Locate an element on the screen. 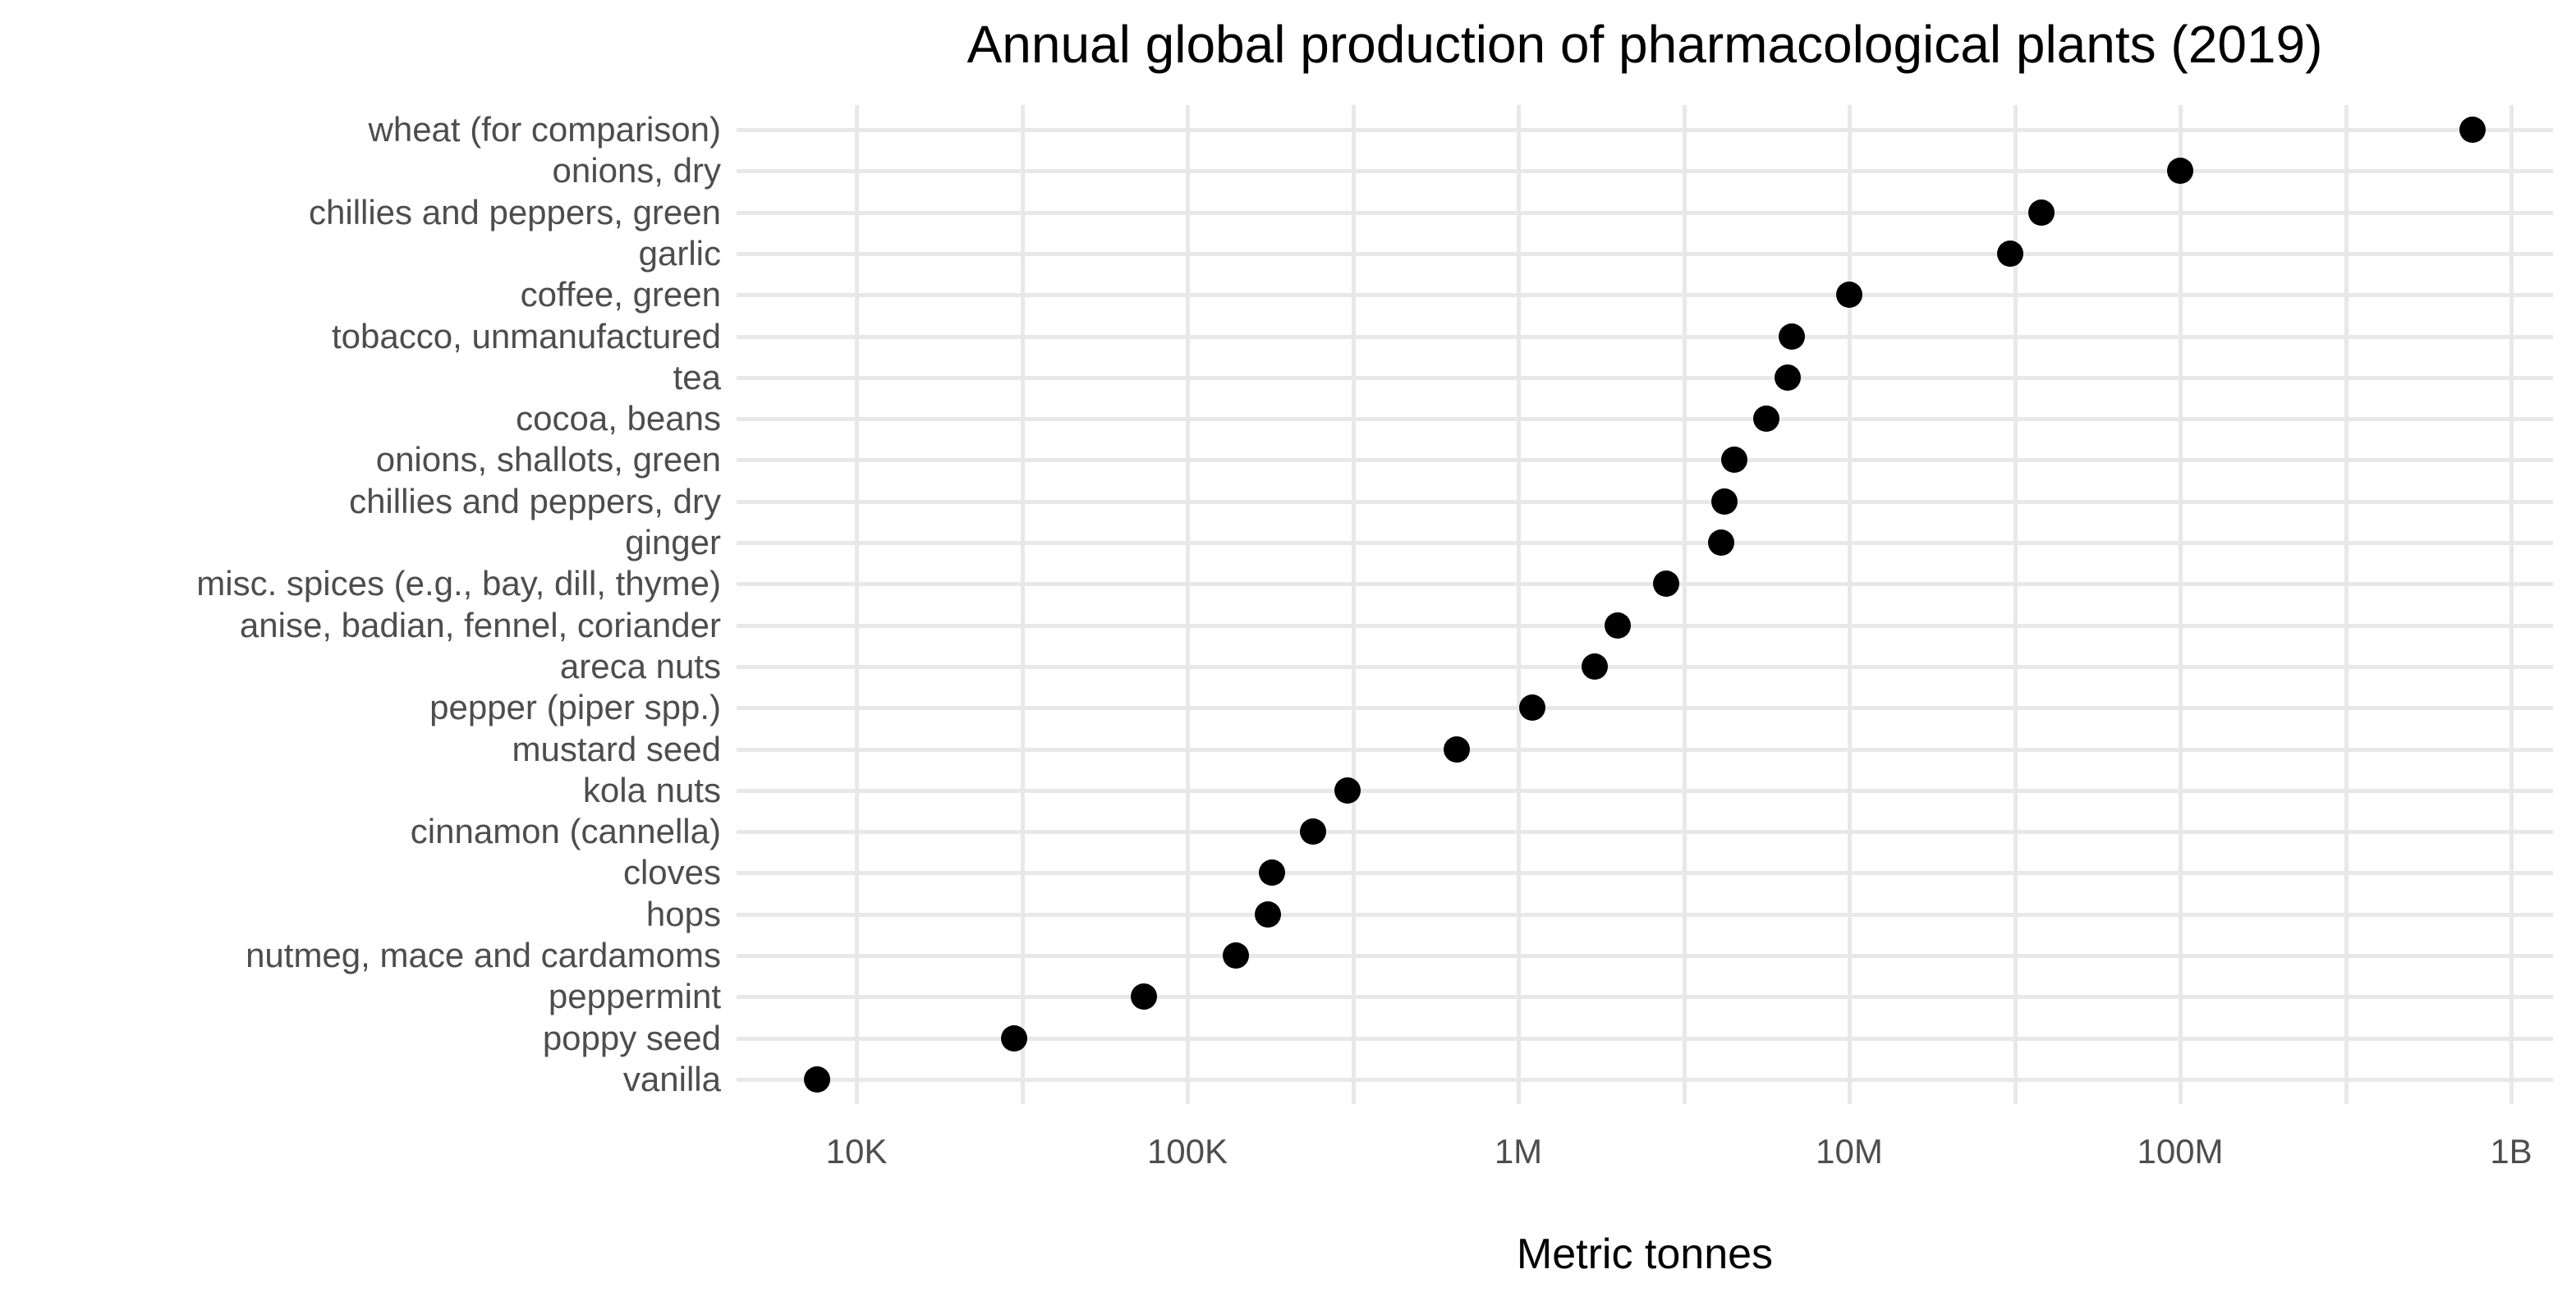 This screenshot has height=1306, width=2576. y-axis-label: areca nuts is located at coordinates (640, 665).